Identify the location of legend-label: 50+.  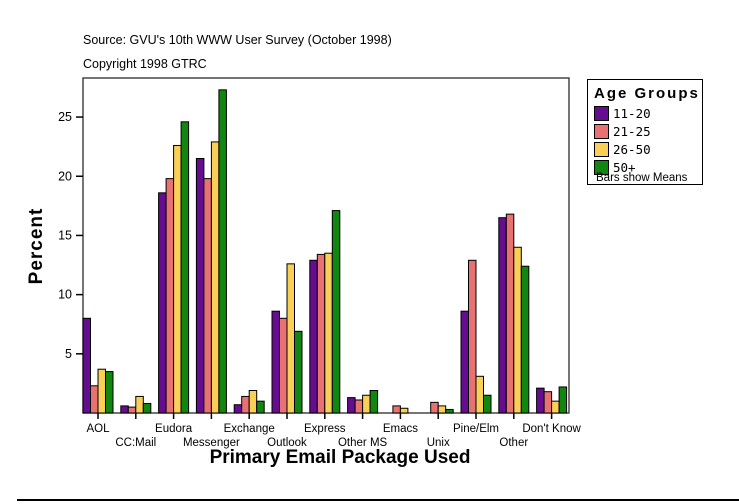
(624, 167).